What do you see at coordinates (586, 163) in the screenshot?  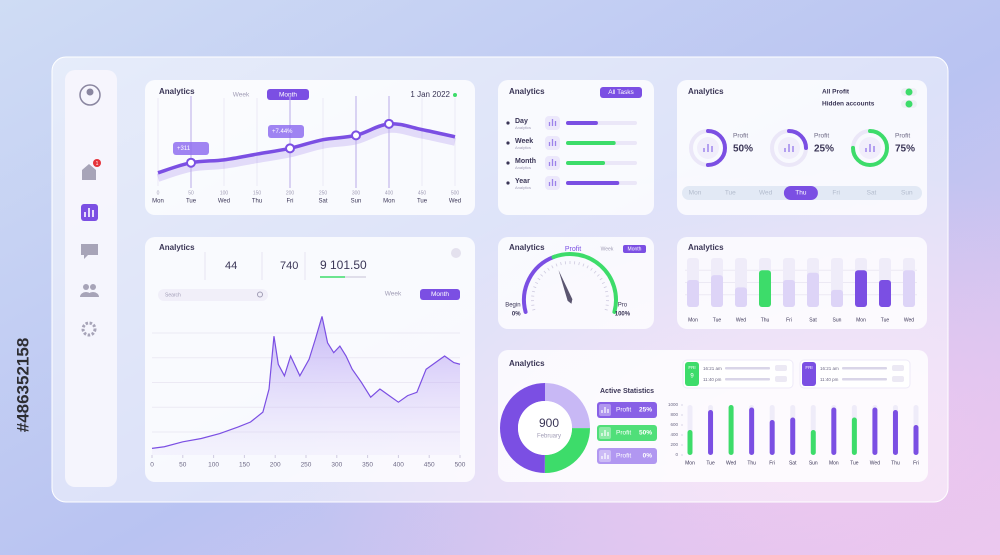 I see `progress-bar` at bounding box center [586, 163].